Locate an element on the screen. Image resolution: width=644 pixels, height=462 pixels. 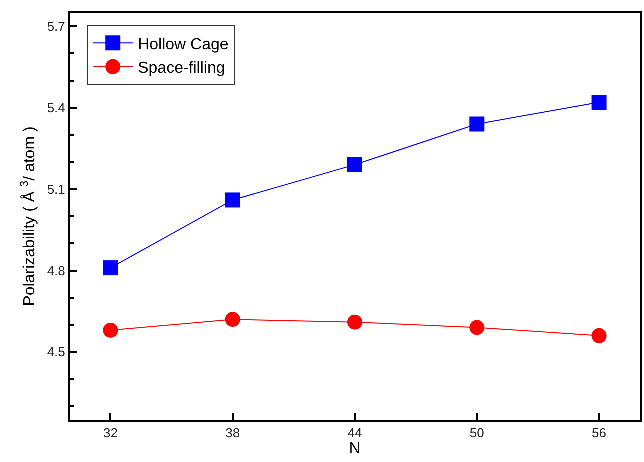
x-tick-label: 38 is located at coordinates (233, 433).